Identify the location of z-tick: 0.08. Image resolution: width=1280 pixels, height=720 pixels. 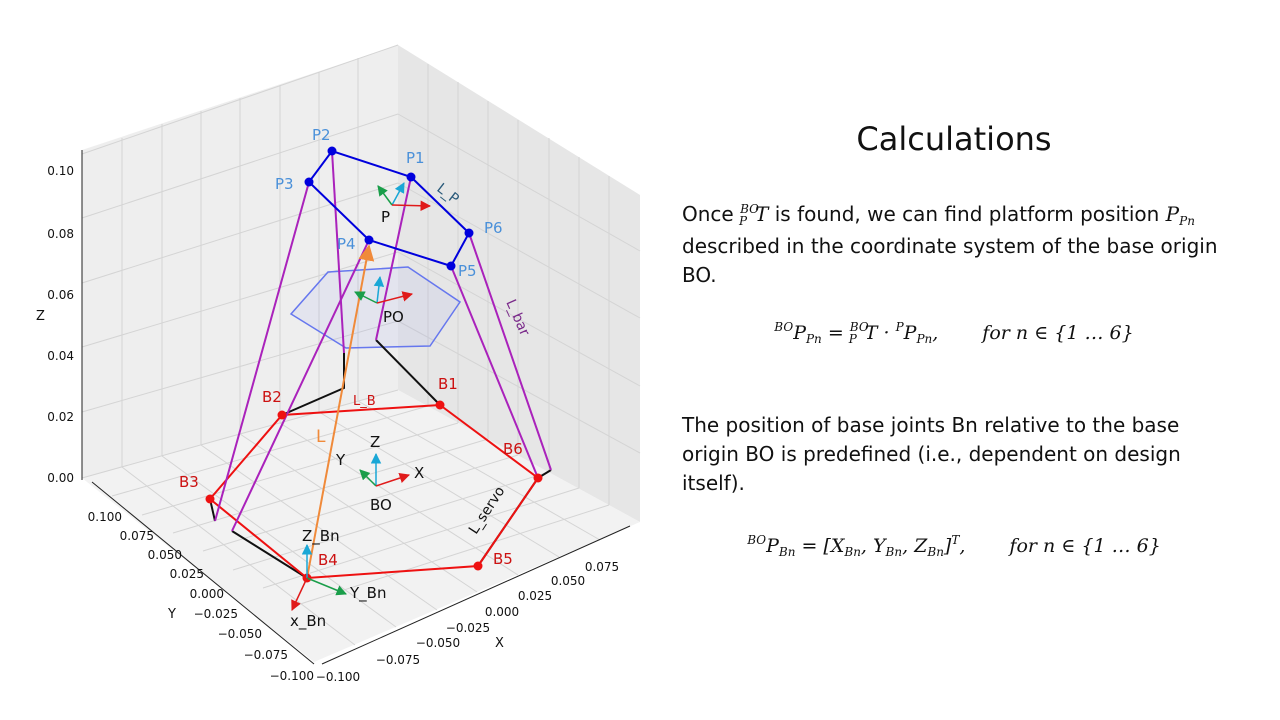
(60, 234).